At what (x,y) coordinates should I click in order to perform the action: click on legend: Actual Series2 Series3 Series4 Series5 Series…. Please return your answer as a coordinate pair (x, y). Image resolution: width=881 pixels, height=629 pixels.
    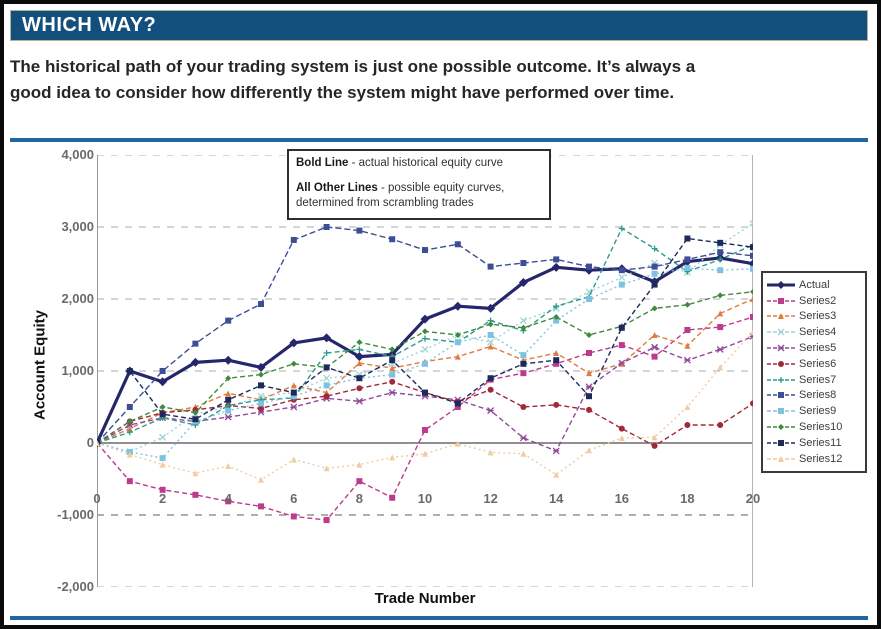
    Looking at the image, I should click on (814, 372).